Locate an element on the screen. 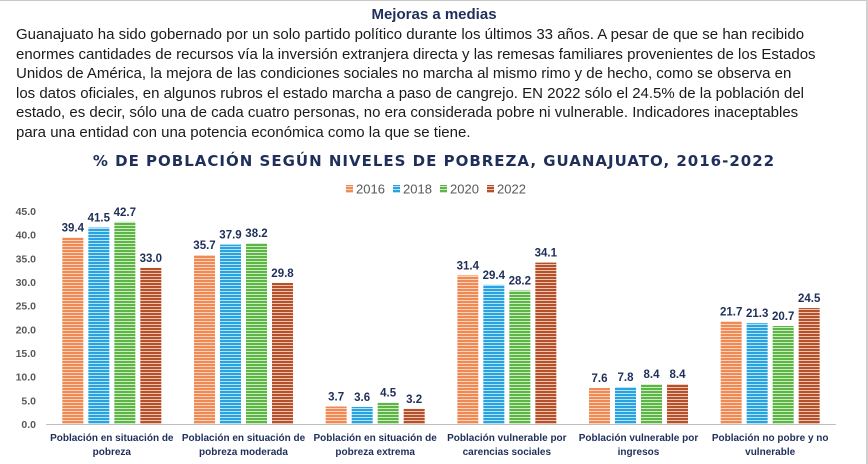 The height and width of the screenshot is (464, 868). y-tick-label: 30.0 is located at coordinates (26, 283).